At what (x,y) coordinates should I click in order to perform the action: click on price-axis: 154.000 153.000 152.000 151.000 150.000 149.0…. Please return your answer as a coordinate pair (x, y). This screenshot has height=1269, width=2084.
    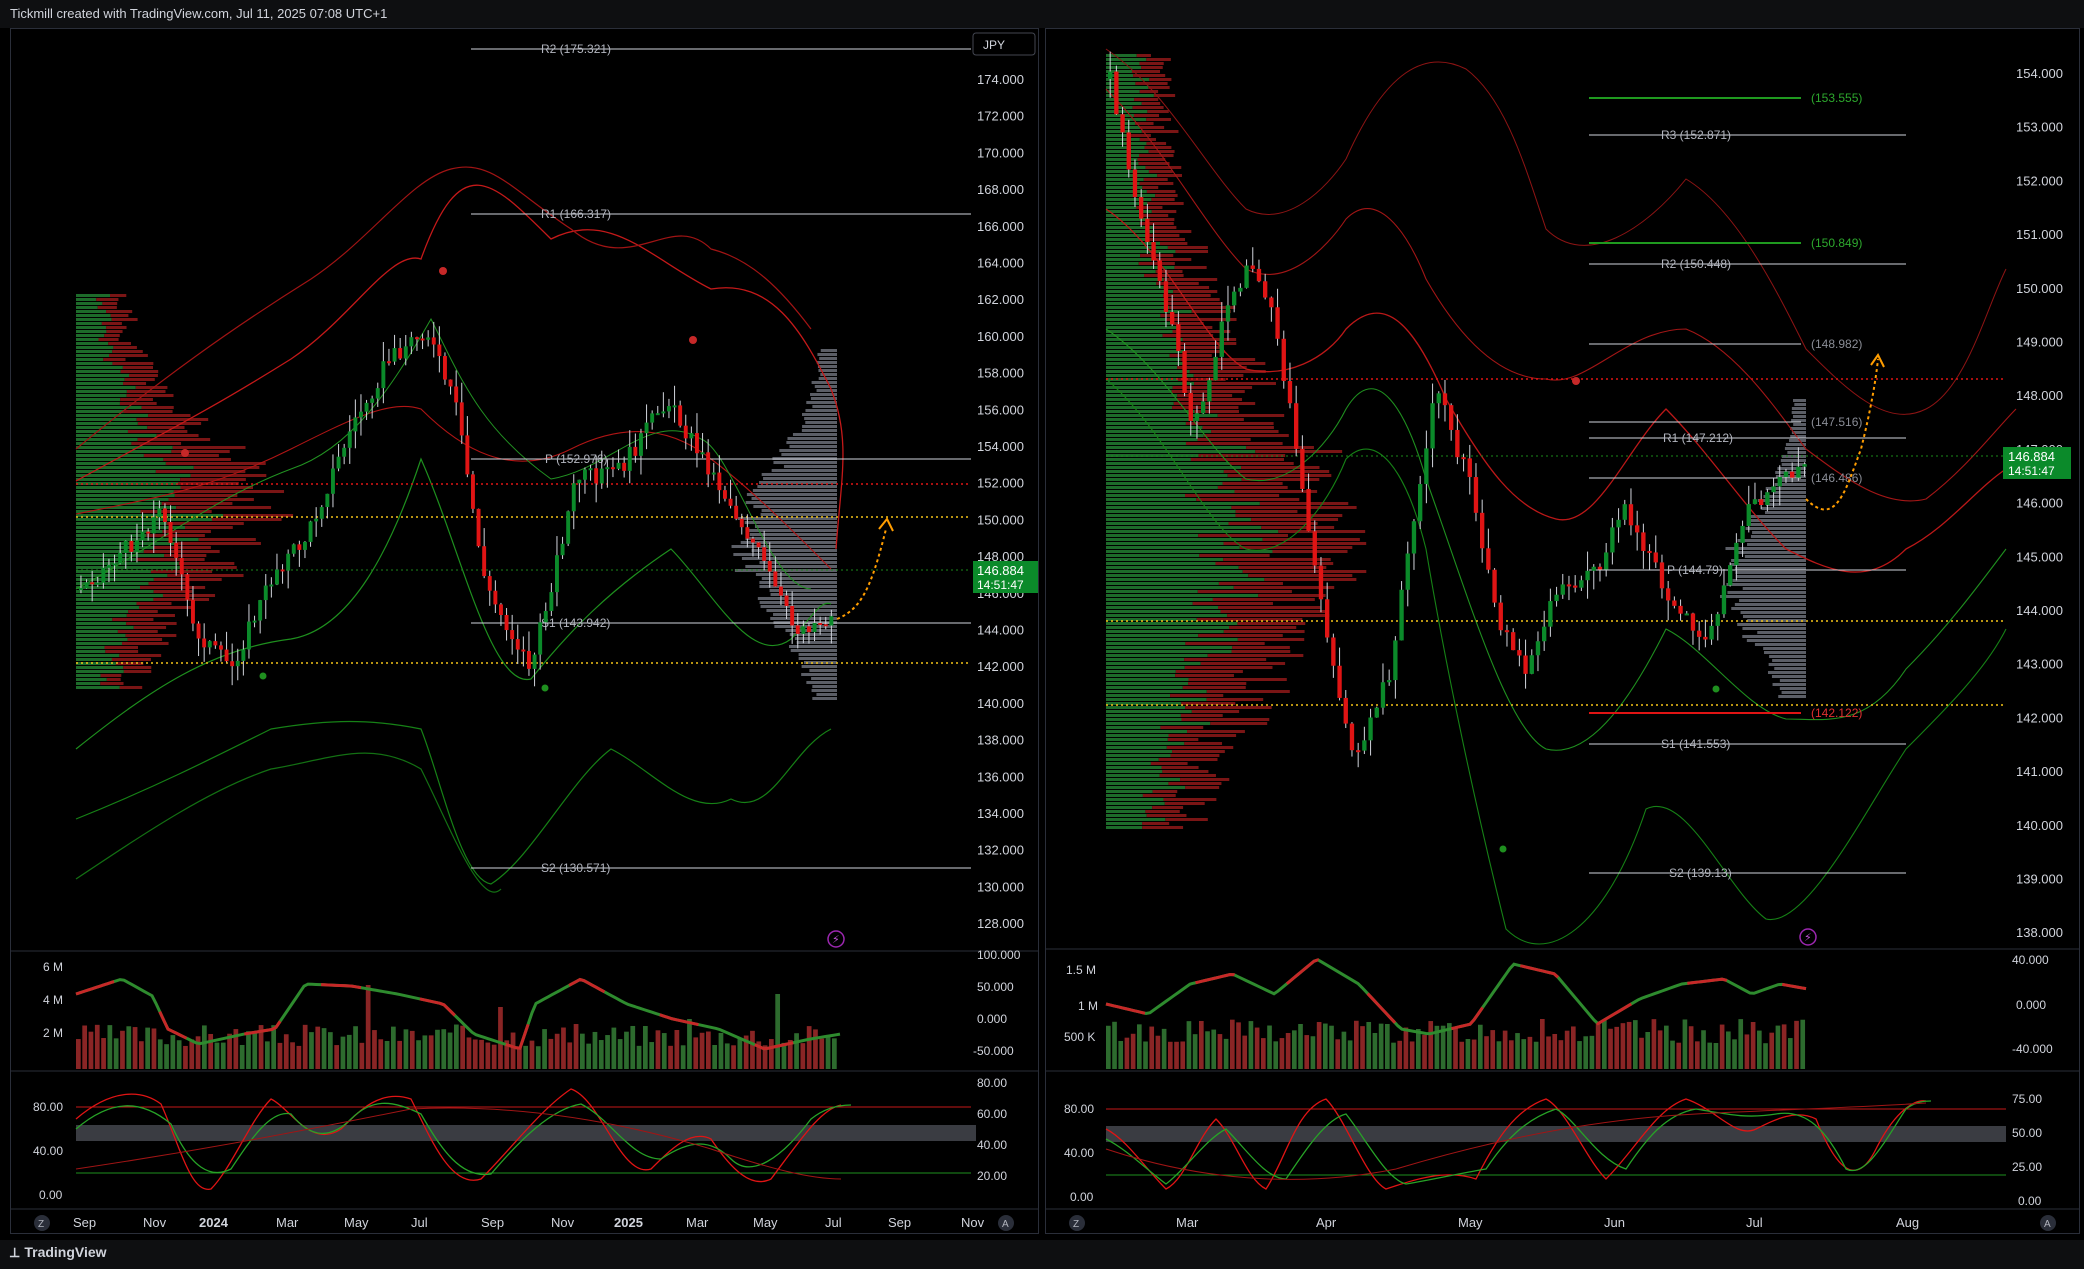
    Looking at the image, I should click on (2039, 503).